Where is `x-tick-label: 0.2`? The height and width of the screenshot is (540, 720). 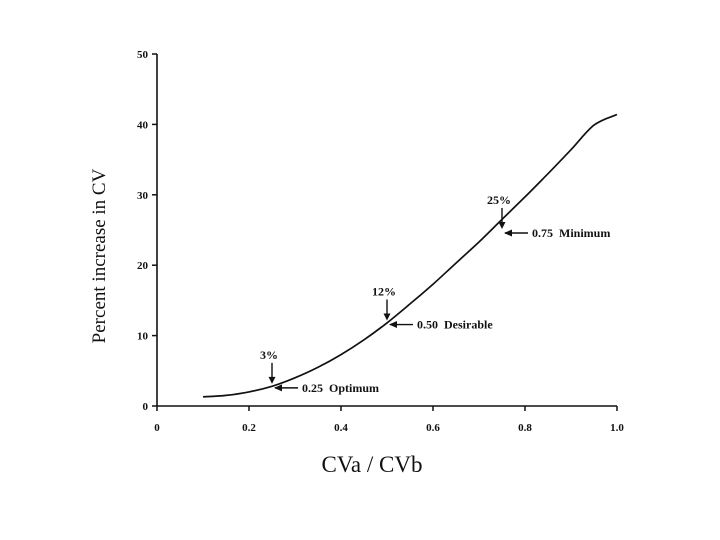
x-tick-label: 0.2 is located at coordinates (249, 428).